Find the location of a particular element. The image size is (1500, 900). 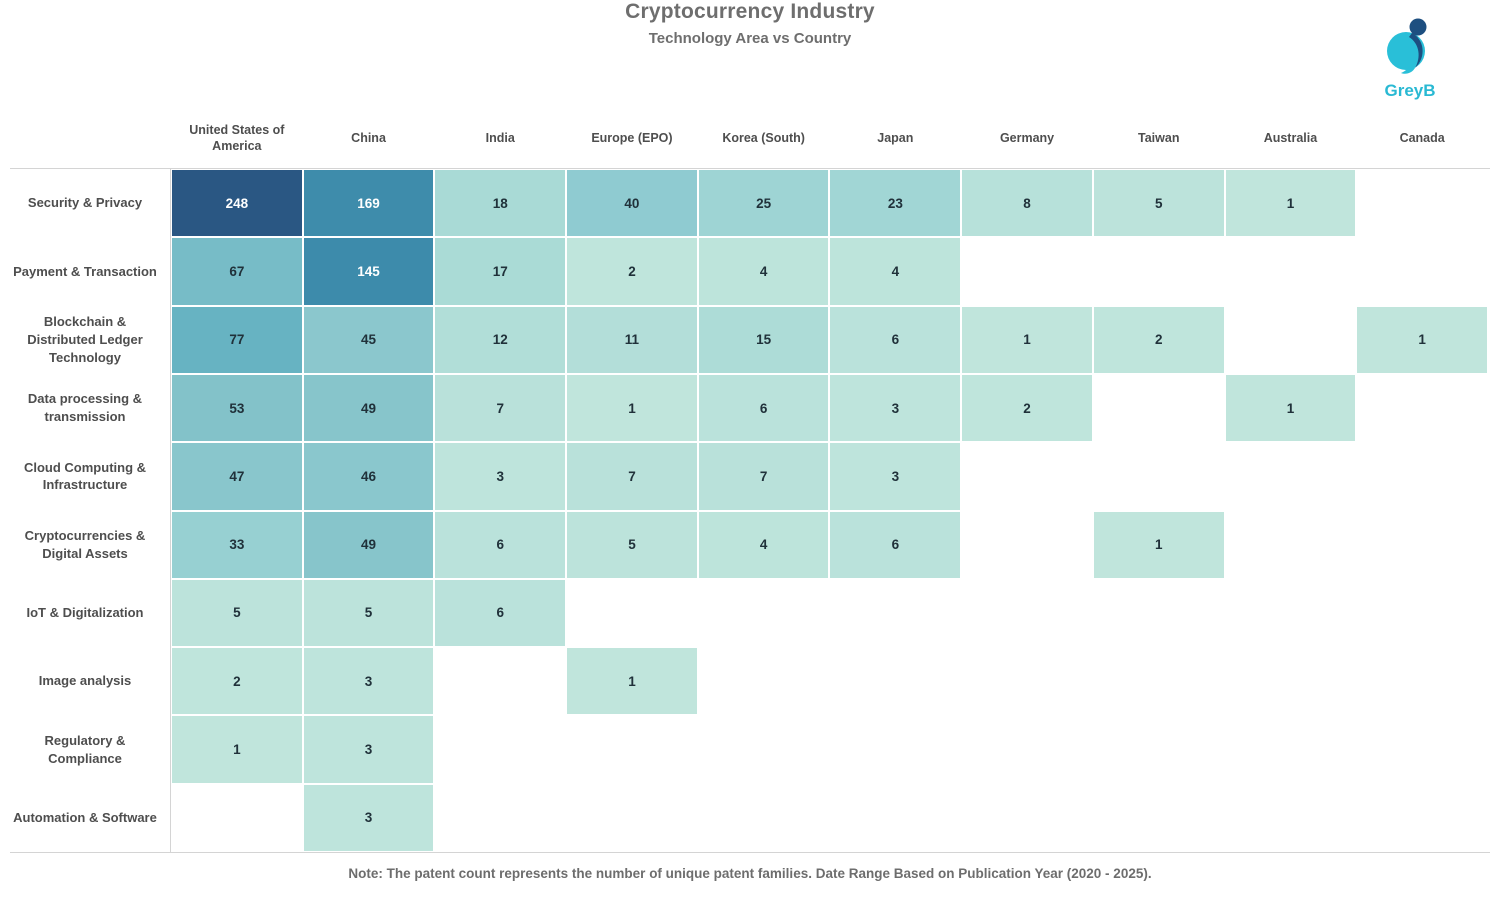

row-label-iot-digitalization: IoT & Digitalization is located at coordinates (85, 613).